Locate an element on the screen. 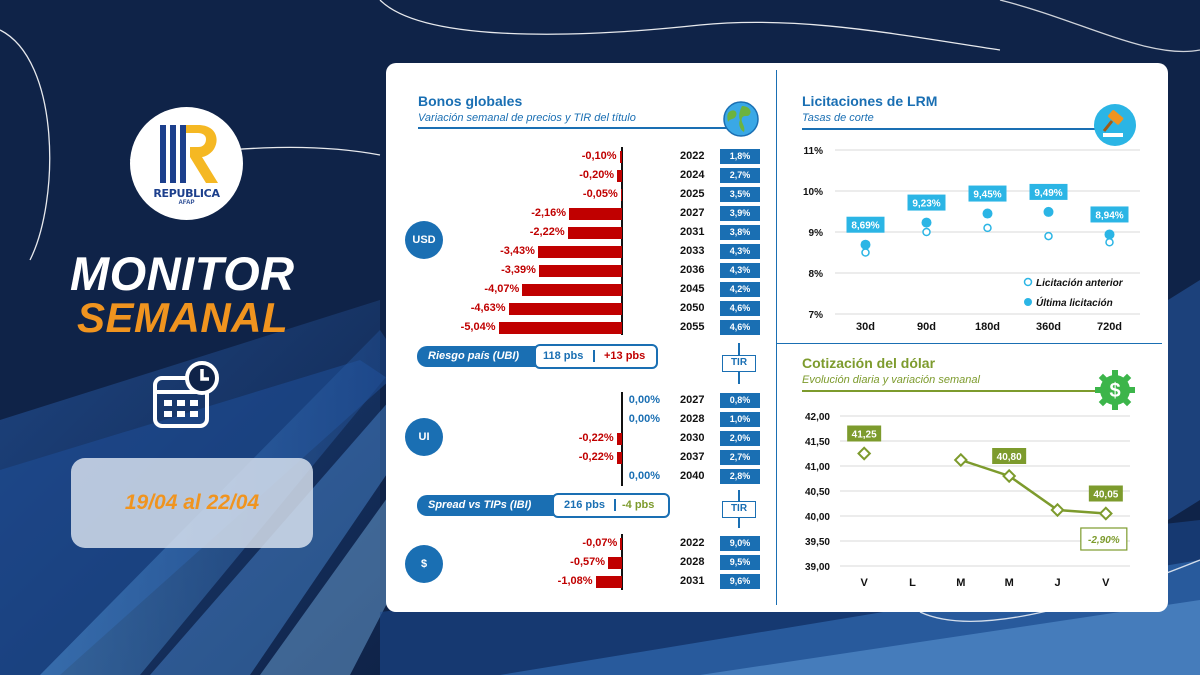  usd-var-label: -0,05% is located at coordinates (600, 194).